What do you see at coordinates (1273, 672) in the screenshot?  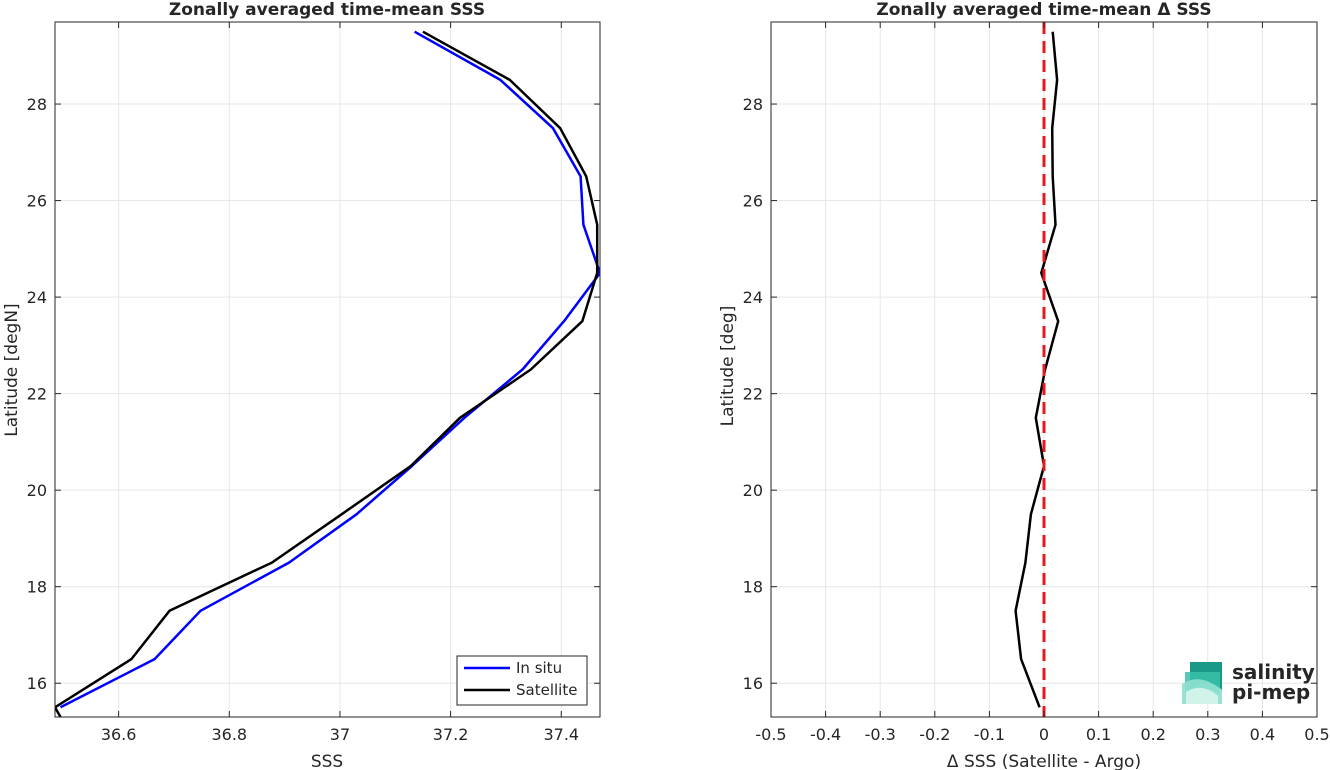 I see `logo-text-salinity: salinity` at bounding box center [1273, 672].